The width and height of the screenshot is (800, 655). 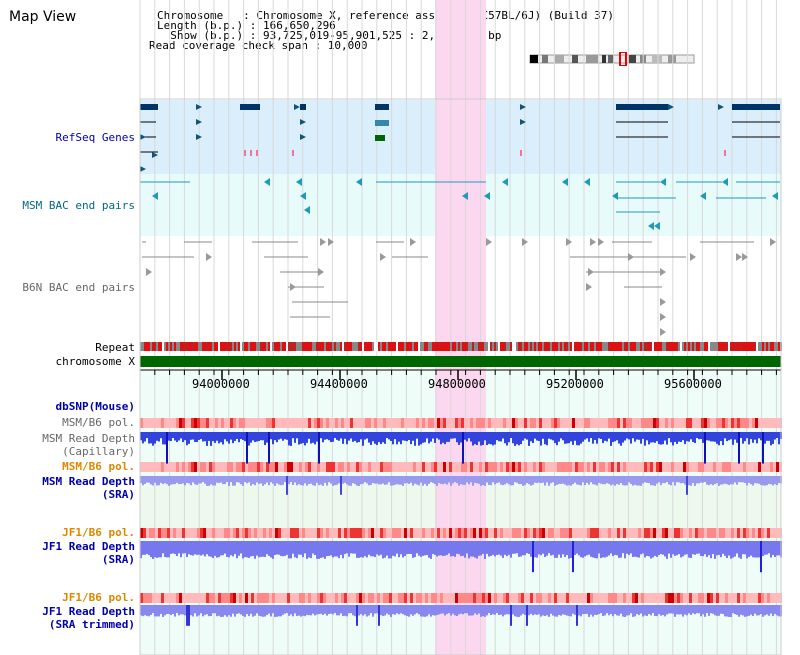 What do you see at coordinates (88, 445) in the screenshot?
I see `msm-read-depth-capillary-label: MSM Read Depth (Capillary)` at bounding box center [88, 445].